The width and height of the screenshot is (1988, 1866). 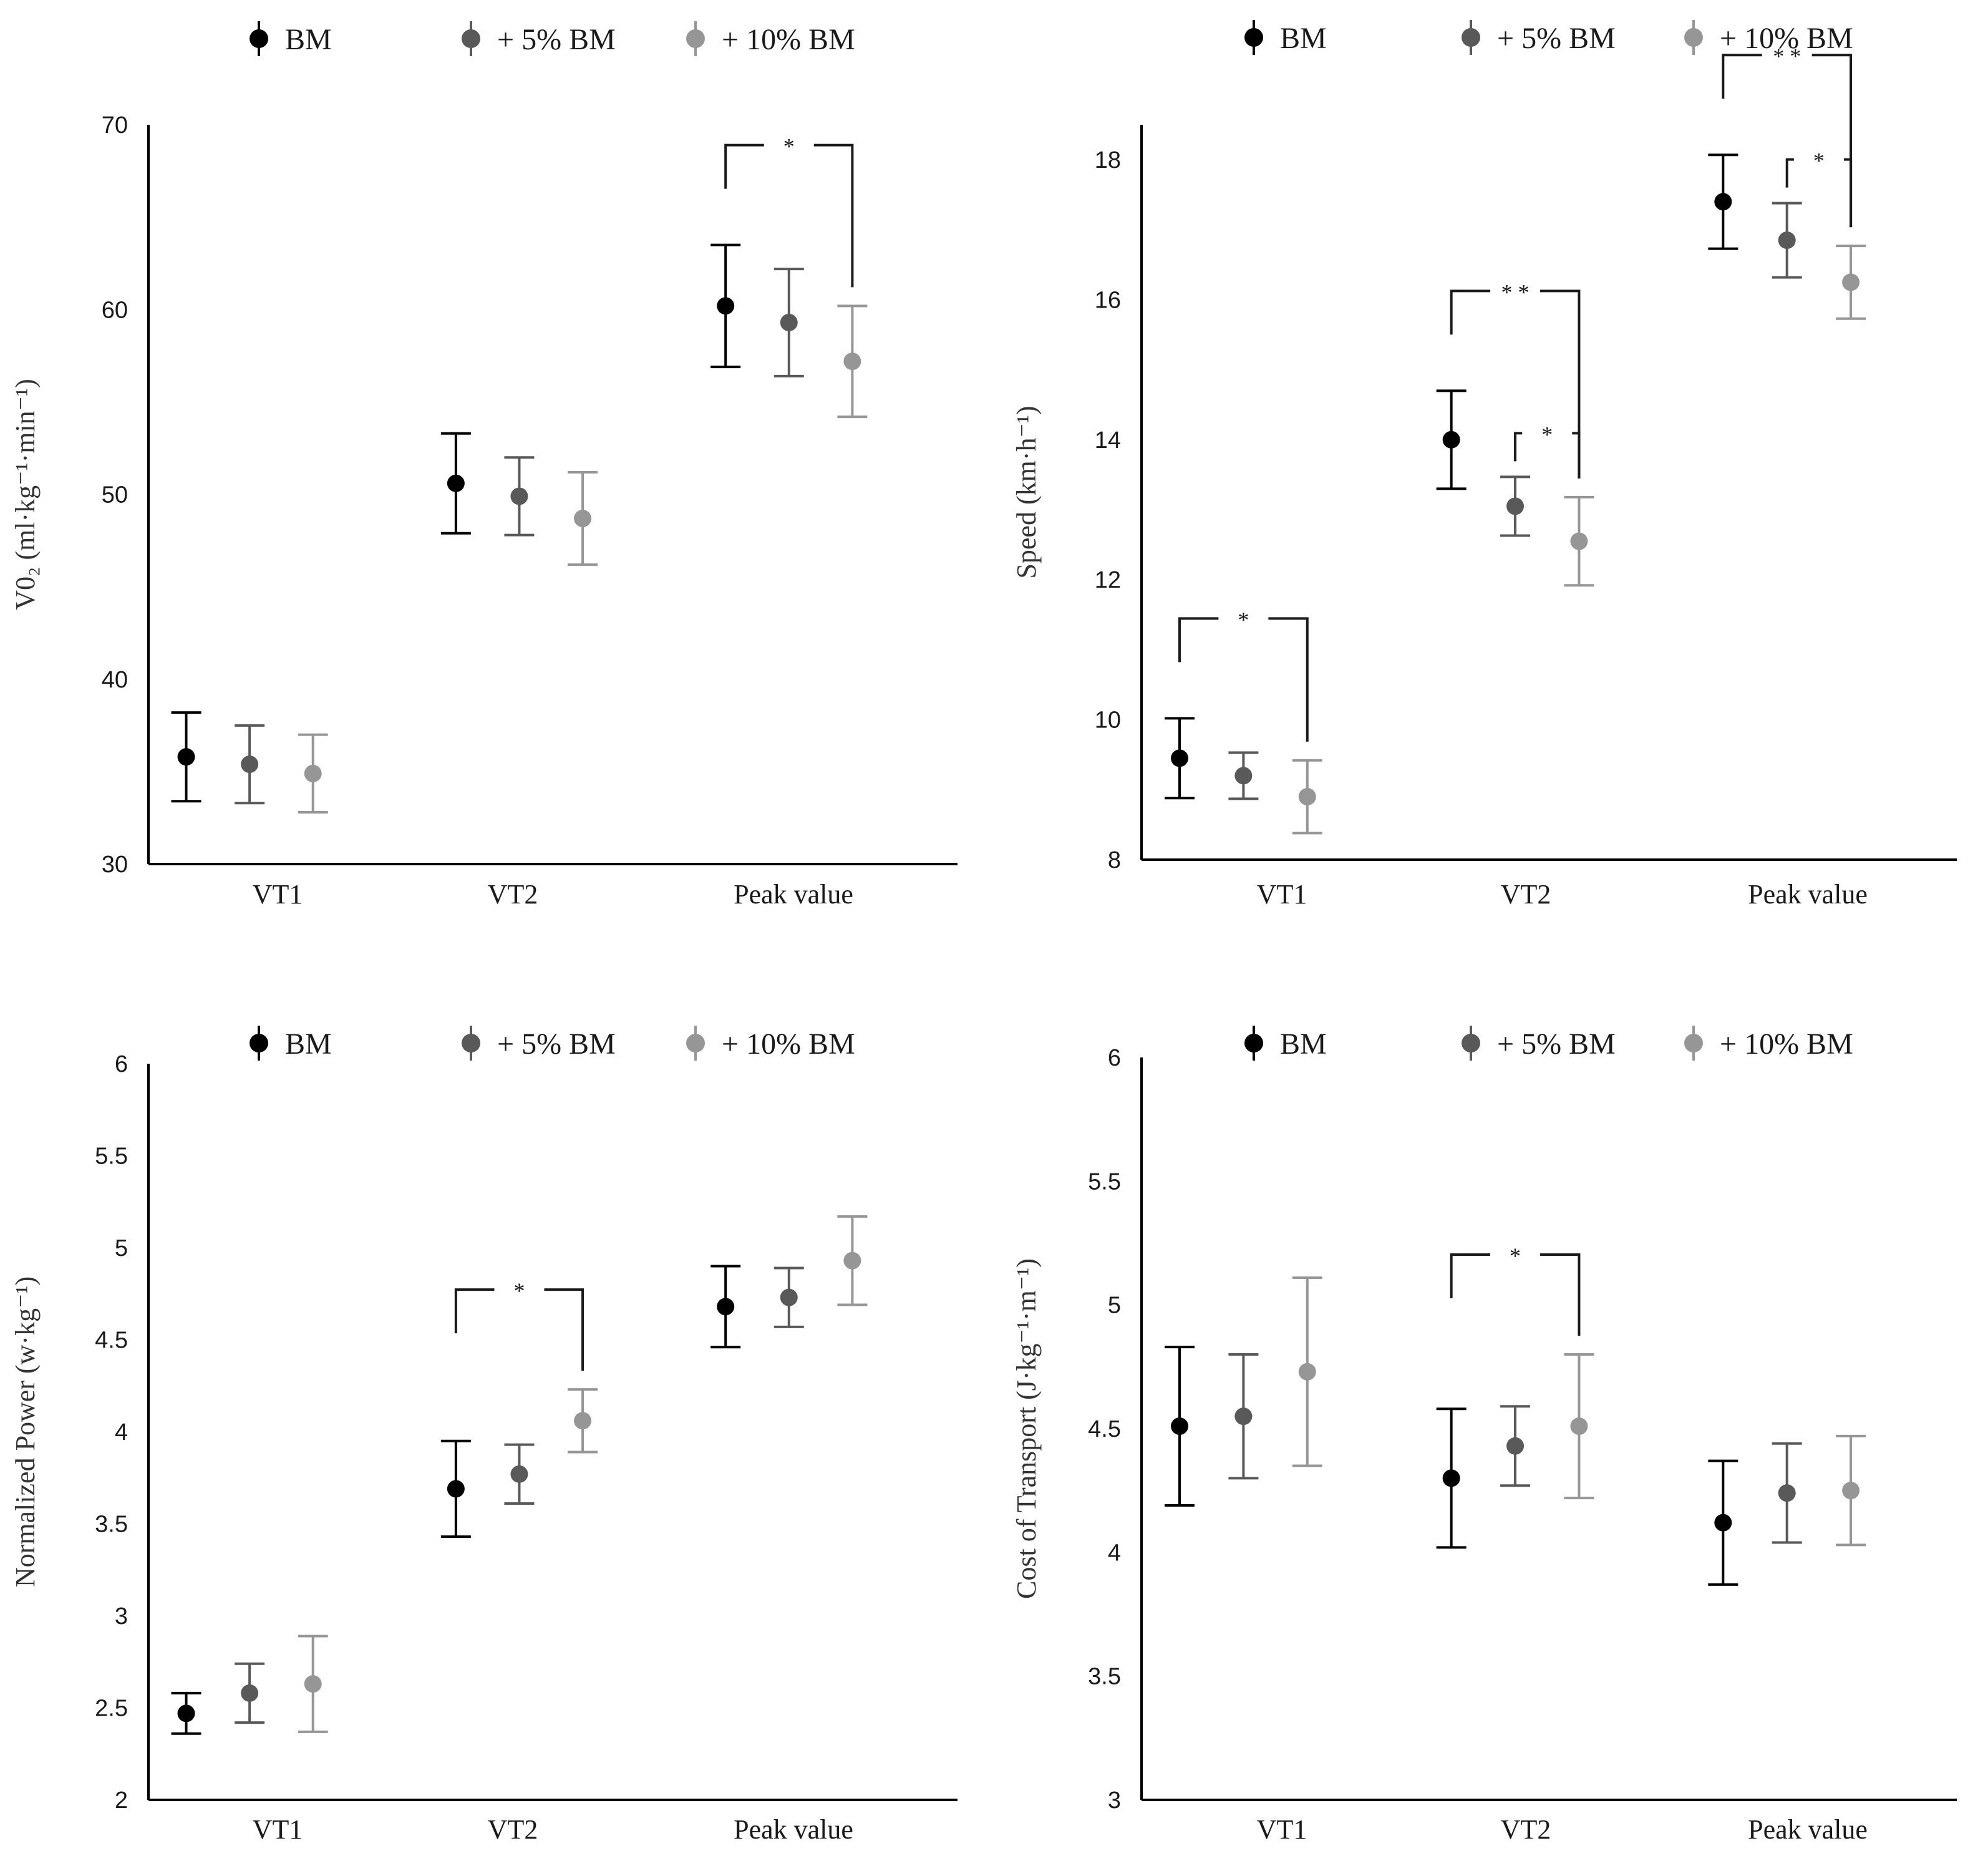 What do you see at coordinates (1108, 300) in the screenshot?
I see `y-tick-label: 16` at bounding box center [1108, 300].